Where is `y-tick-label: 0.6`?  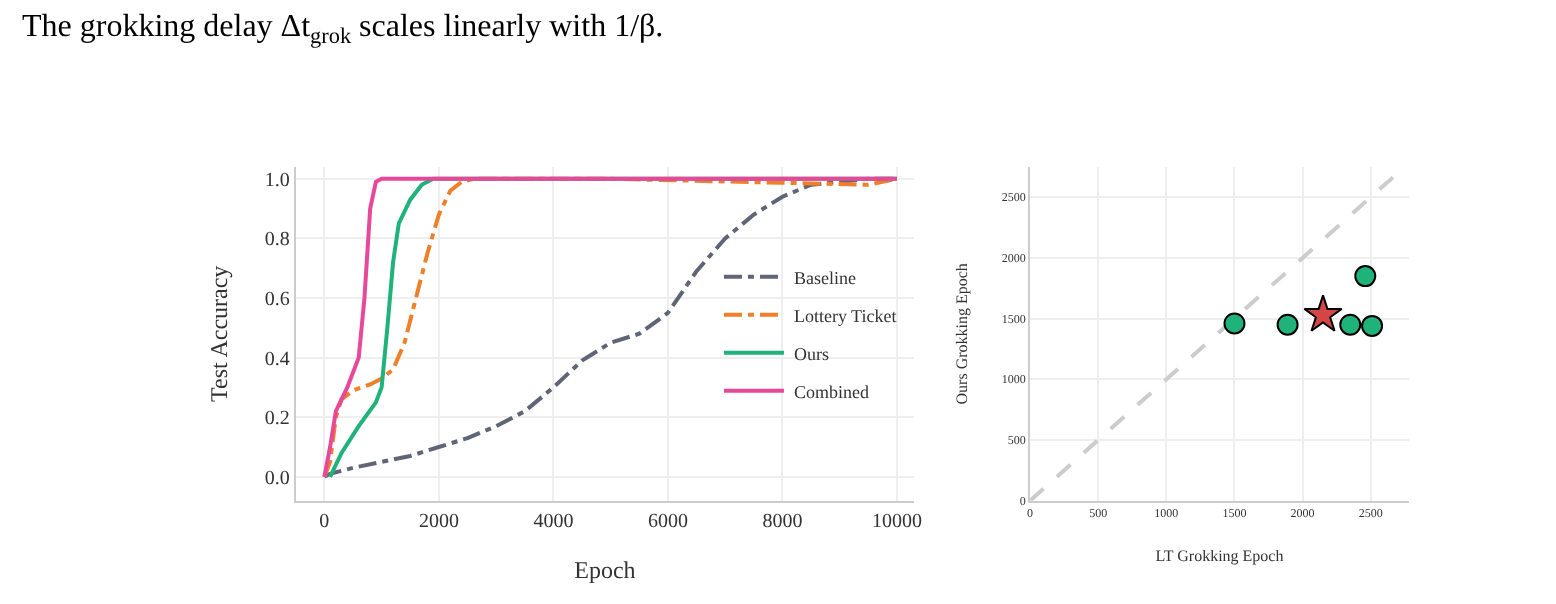
y-tick-label: 0.6 is located at coordinates (277, 300).